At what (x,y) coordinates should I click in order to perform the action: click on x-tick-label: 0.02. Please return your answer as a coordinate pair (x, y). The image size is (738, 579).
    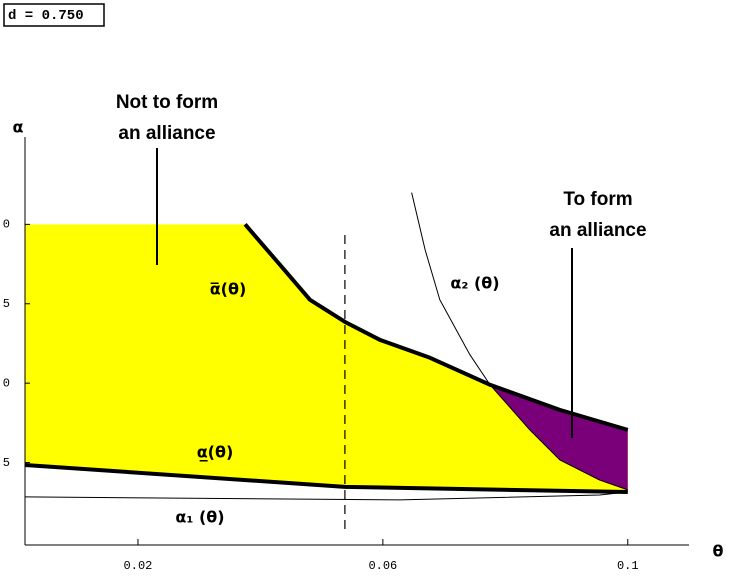
    Looking at the image, I should click on (138, 566).